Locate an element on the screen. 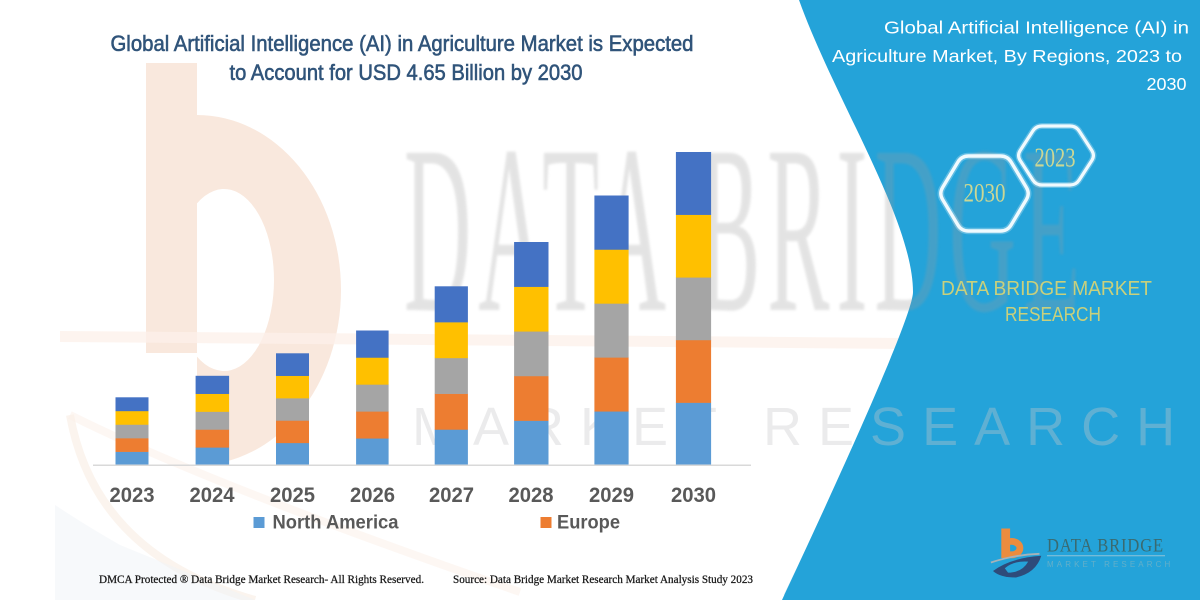  svg-text: 2029 is located at coordinates (611, 495).